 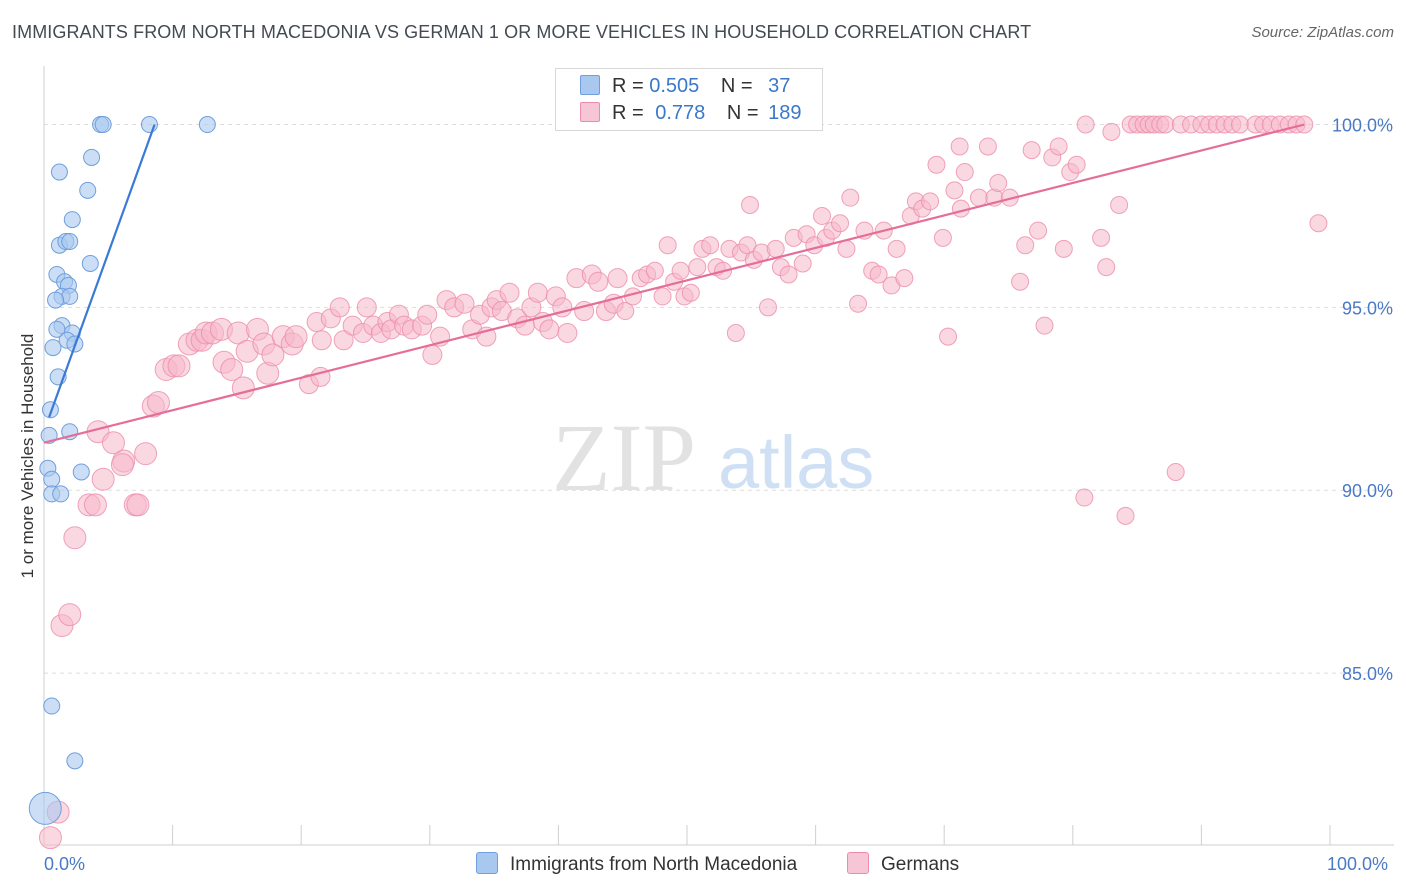 What do you see at coordinates (680, 113) in the screenshot?
I see `legend-r-value: 0.778` at bounding box center [680, 113].